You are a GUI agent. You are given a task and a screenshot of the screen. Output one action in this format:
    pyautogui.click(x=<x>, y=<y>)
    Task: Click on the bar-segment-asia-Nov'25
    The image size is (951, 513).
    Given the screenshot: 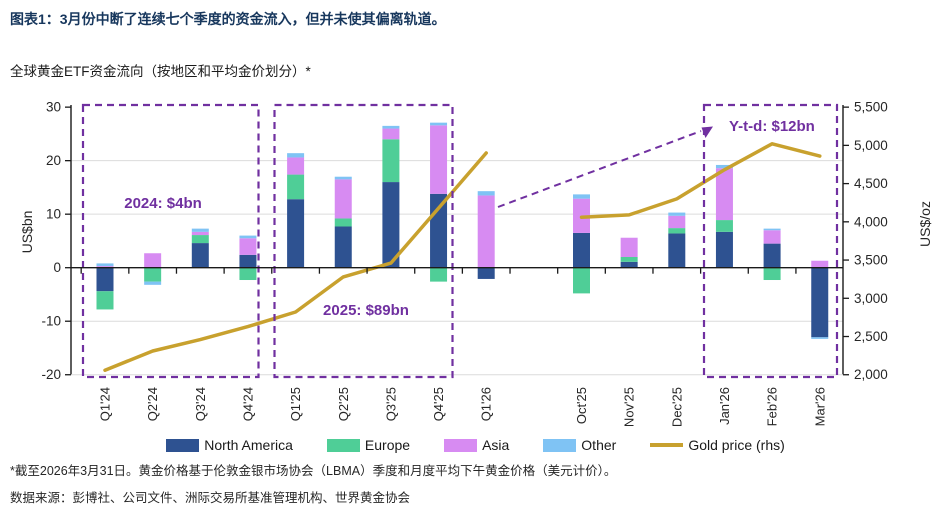 What is the action you would take?
    pyautogui.click(x=629, y=247)
    